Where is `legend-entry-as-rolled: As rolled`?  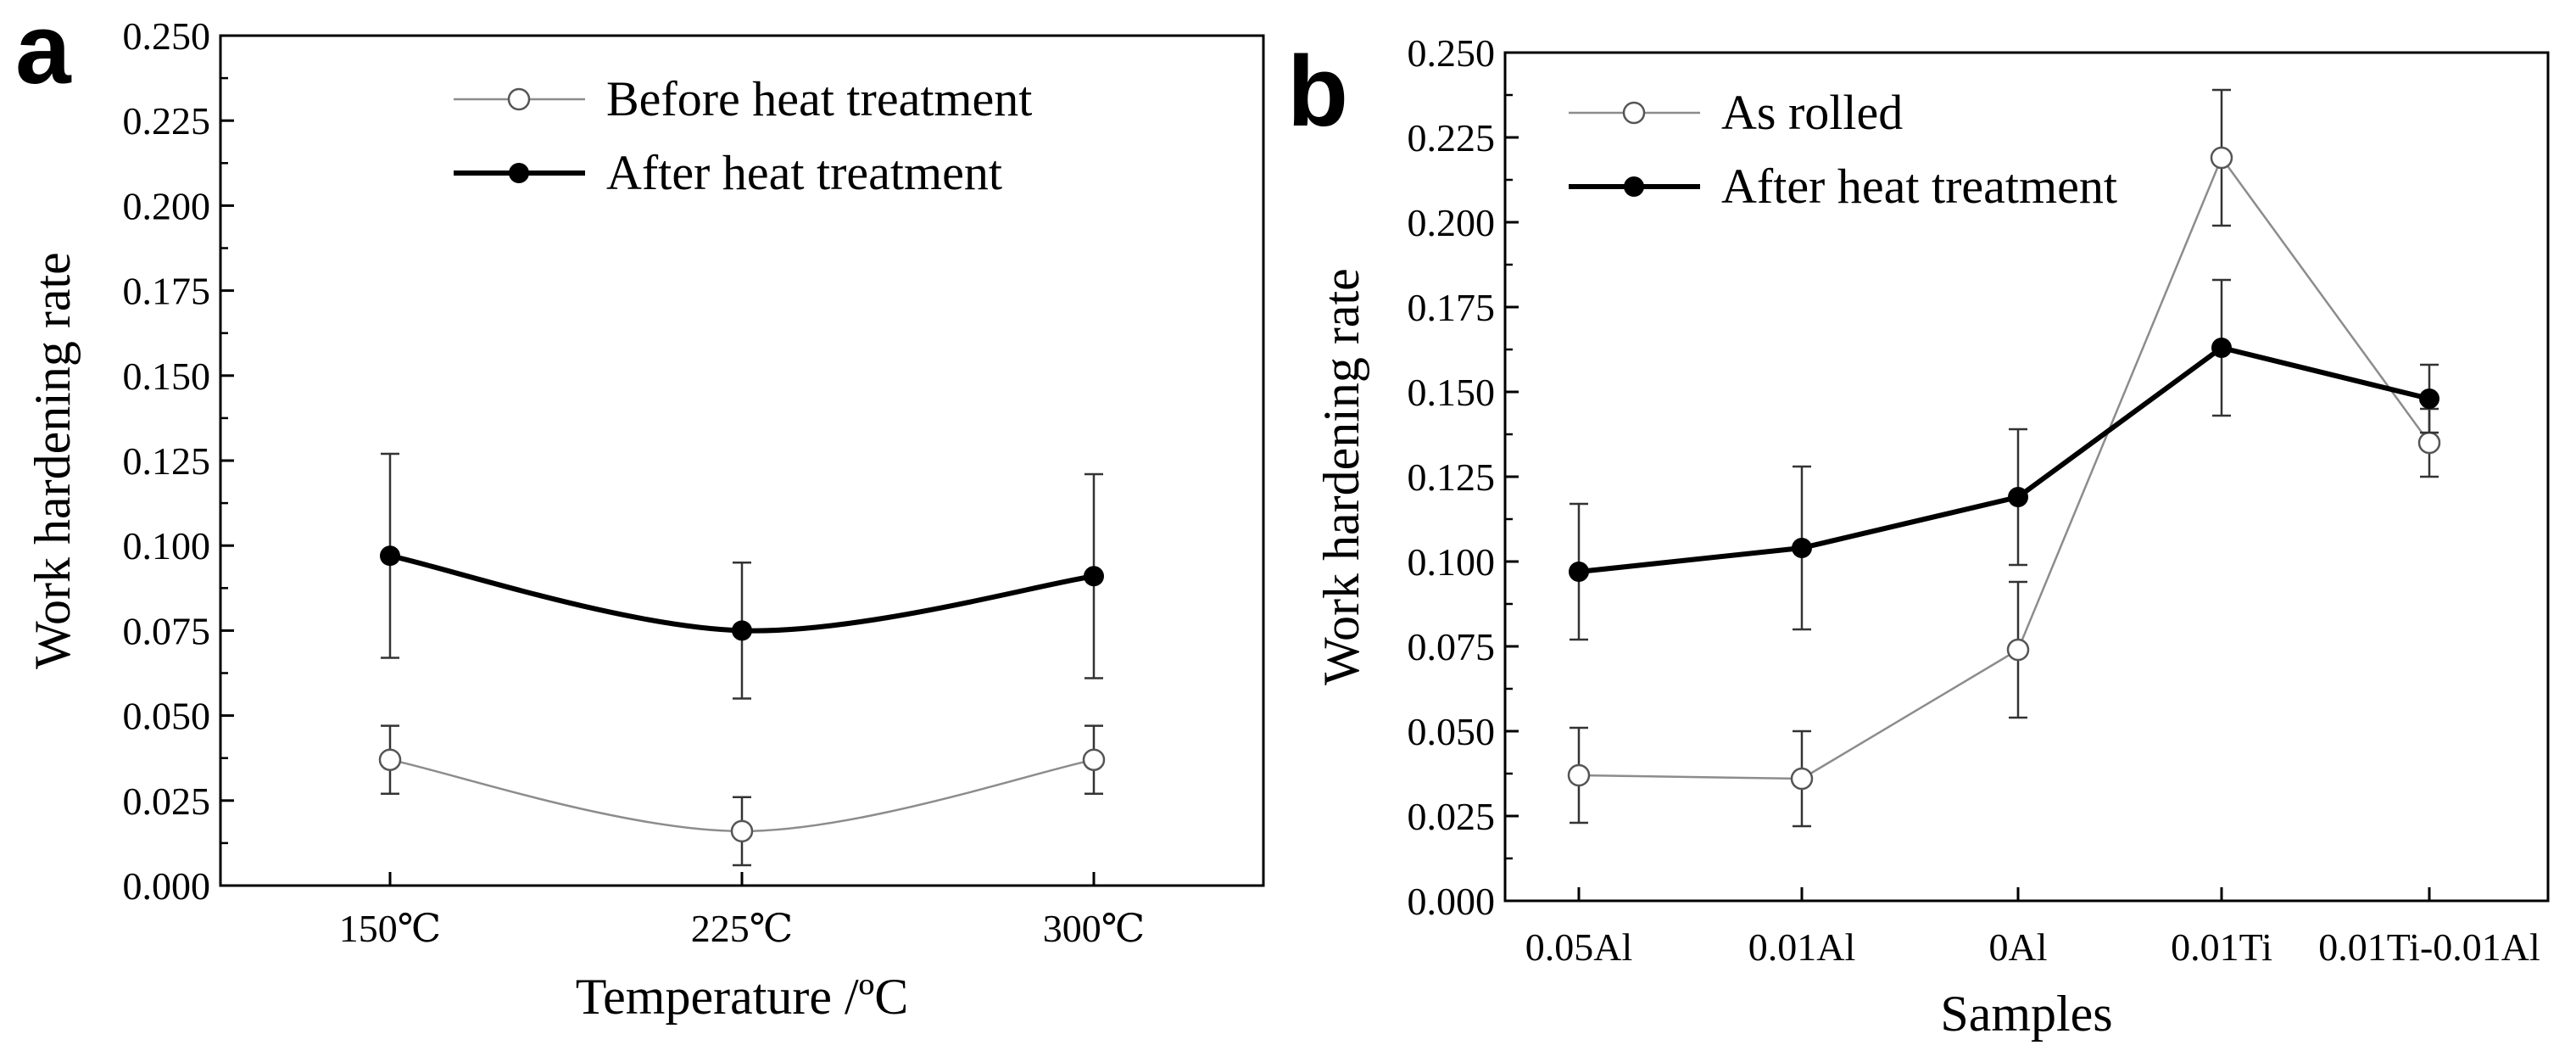 legend-entry-as-rolled: As rolled is located at coordinates (1812, 113).